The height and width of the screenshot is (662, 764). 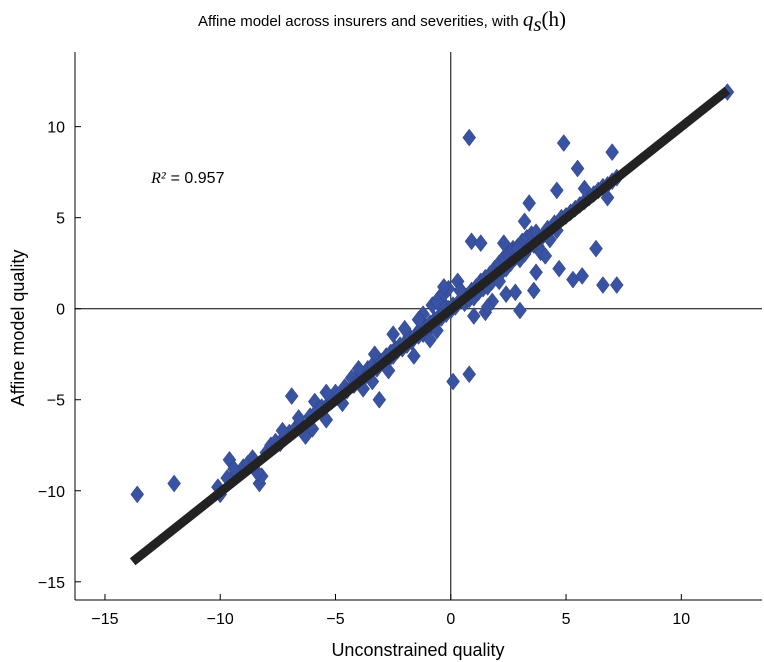 What do you see at coordinates (528, 19) in the screenshot?
I see `chart-title-math-var: q` at bounding box center [528, 19].